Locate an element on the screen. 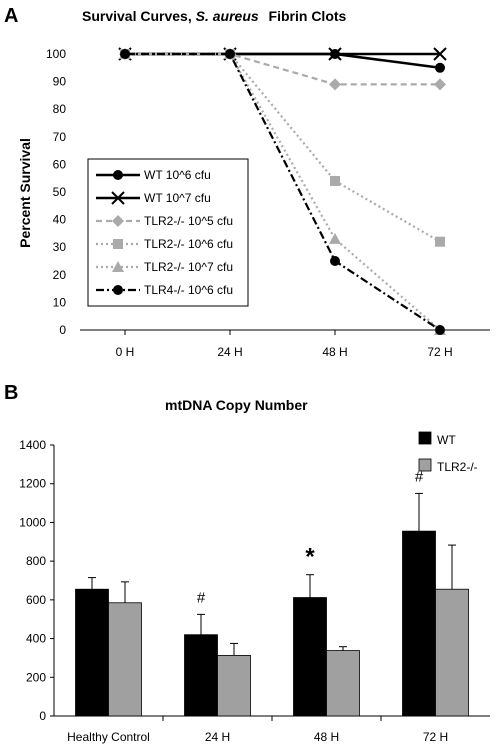 The height and width of the screenshot is (746, 498). panel-b-y-tick-label: 0 is located at coordinates (42, 716).